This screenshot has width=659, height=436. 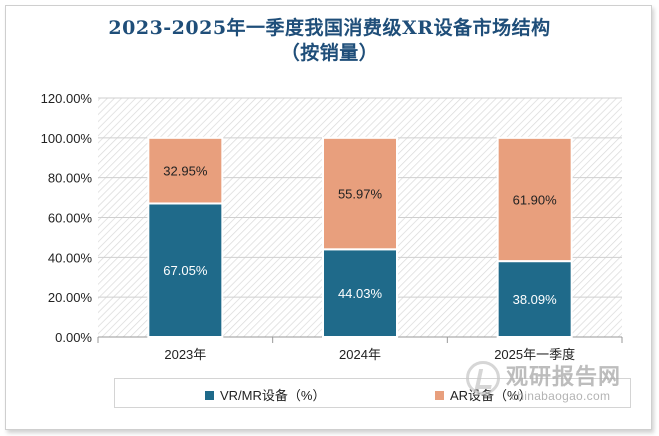 I want to click on legend-item-vr: VR/MR设备（%）, so click(x=265, y=394).